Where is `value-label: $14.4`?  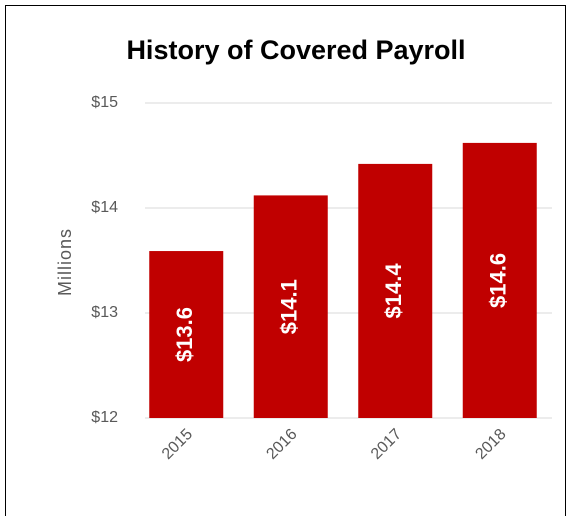
value-label: $14.4 is located at coordinates (393, 291).